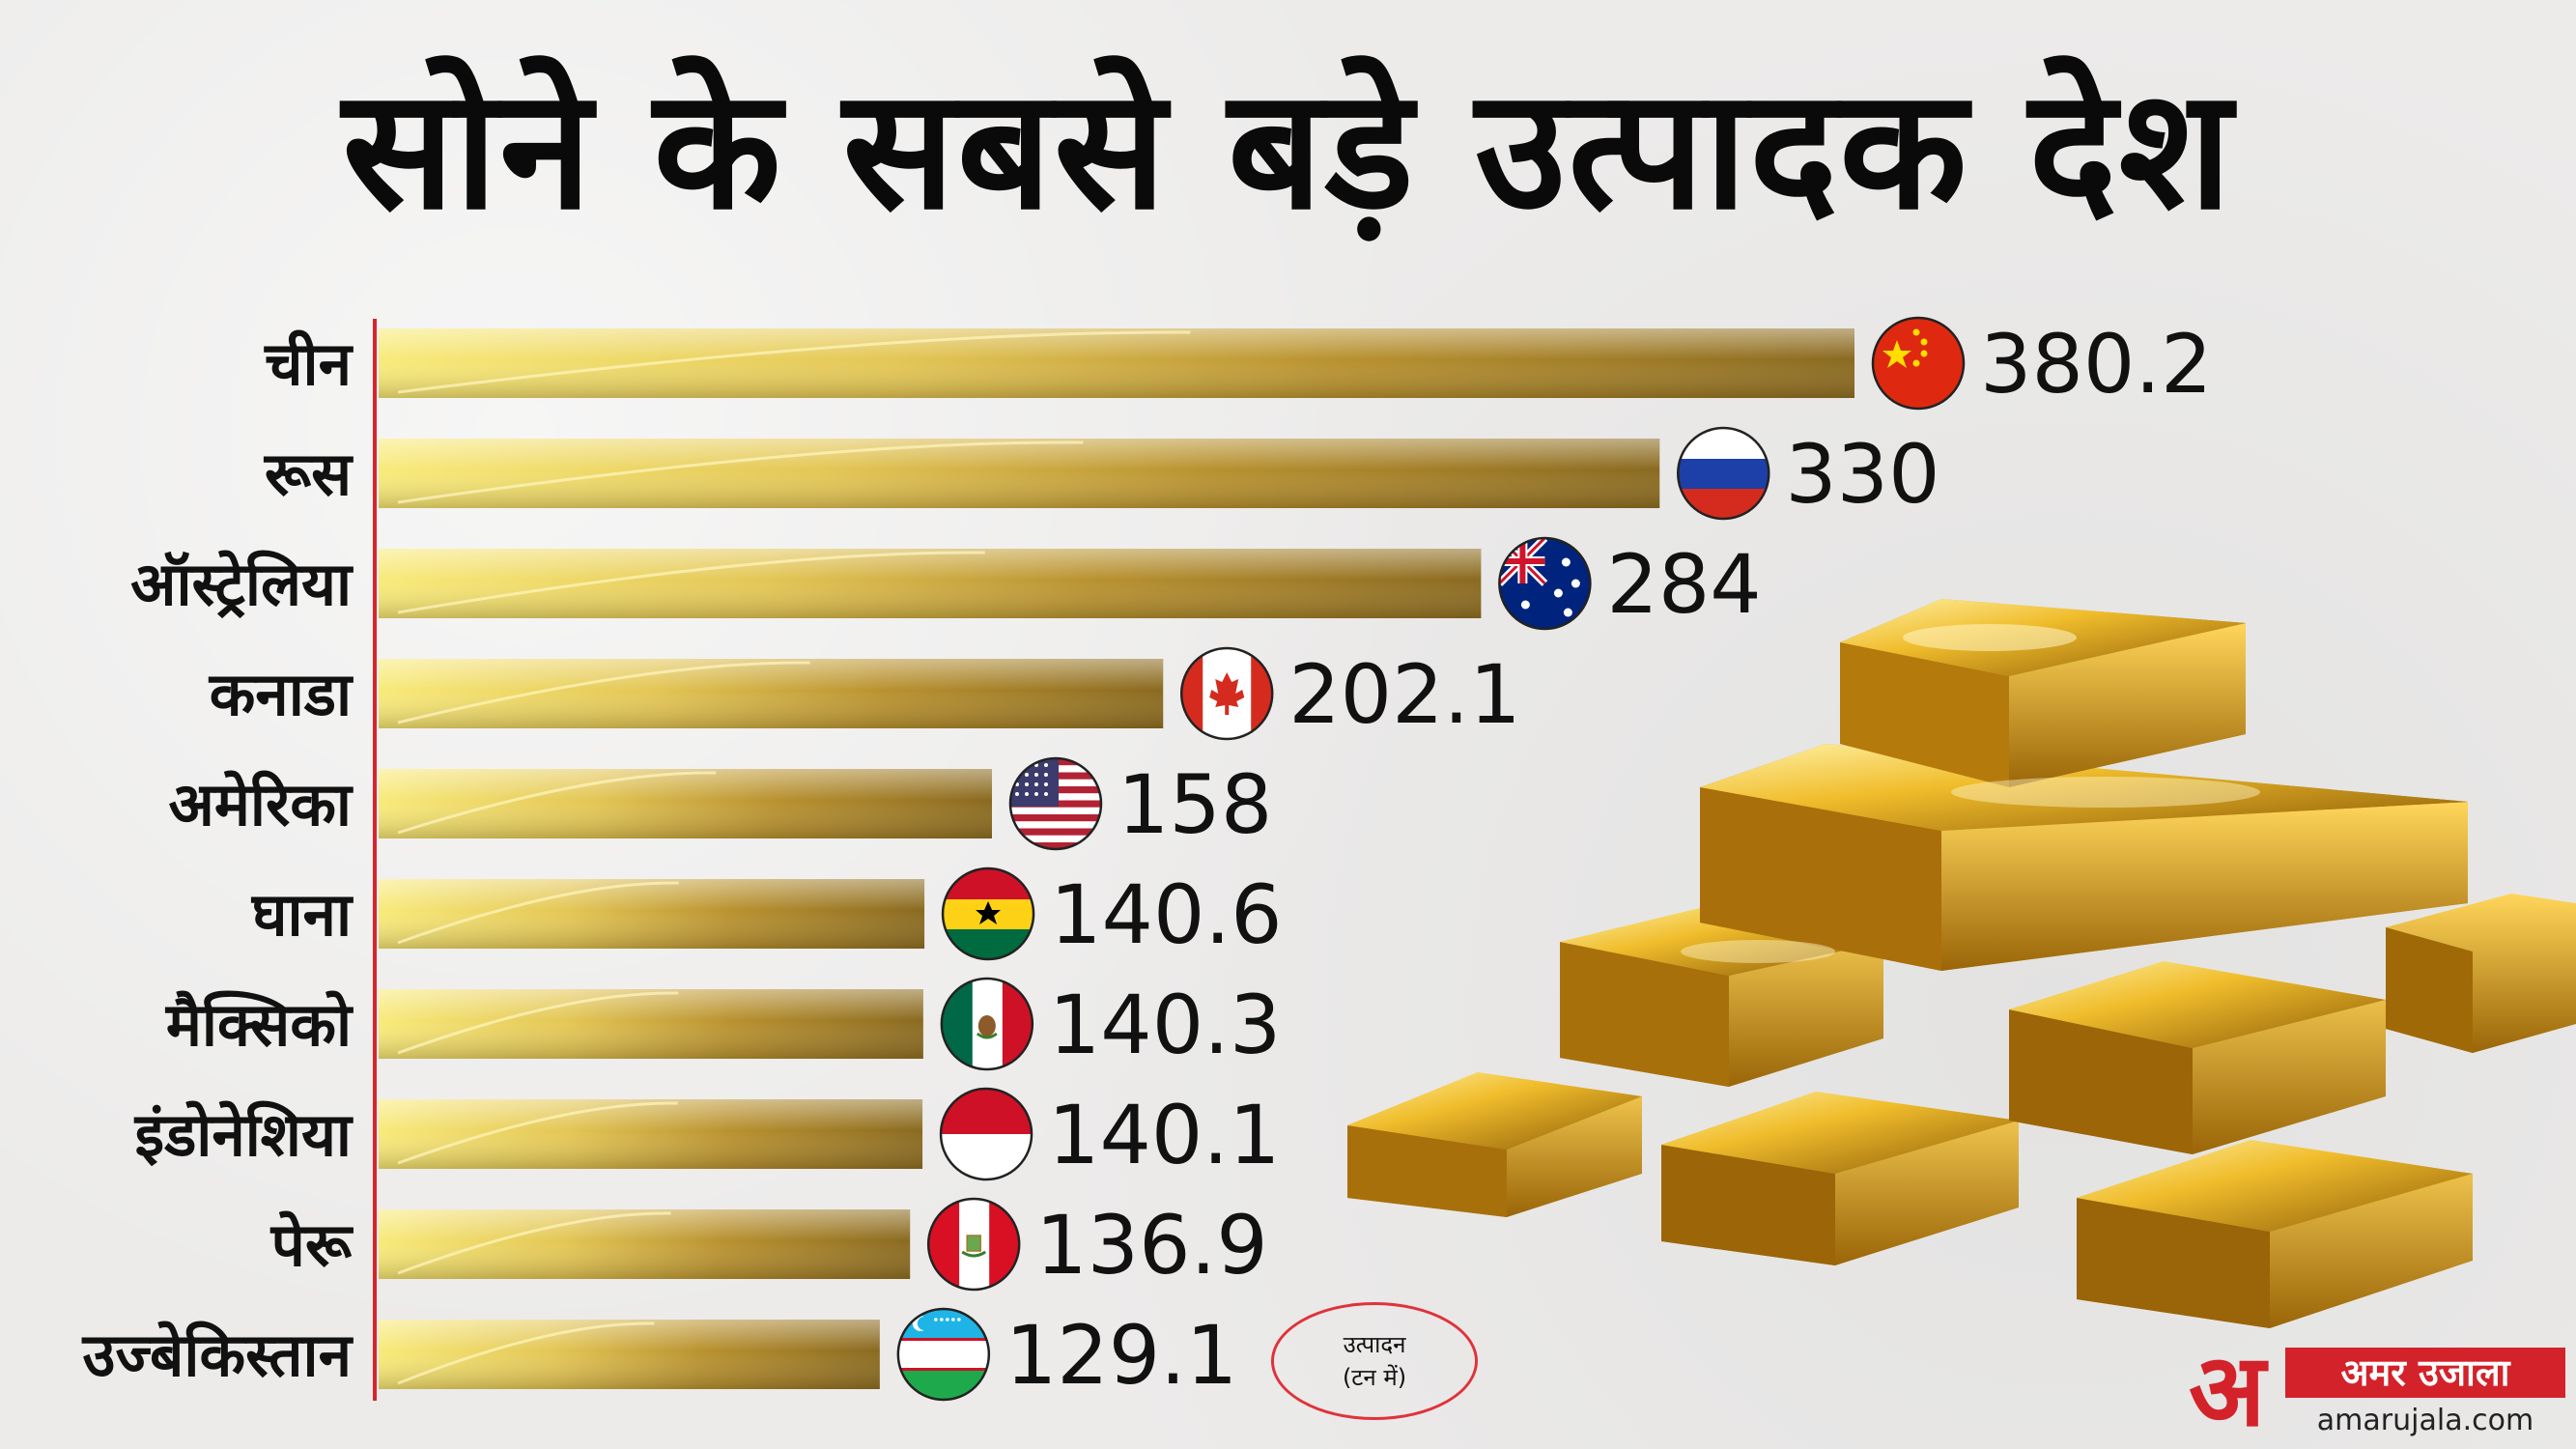  Describe the element at coordinates (1166, 914) in the screenshot. I see `value-label: 140.6` at that location.